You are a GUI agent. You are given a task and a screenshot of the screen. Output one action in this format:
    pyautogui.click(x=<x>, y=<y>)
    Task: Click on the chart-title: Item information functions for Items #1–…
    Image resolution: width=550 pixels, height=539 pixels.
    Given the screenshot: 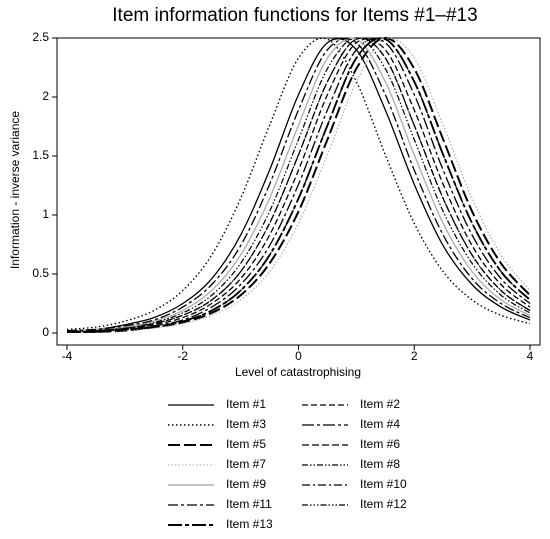 What is the action you would take?
    pyautogui.click(x=294, y=15)
    